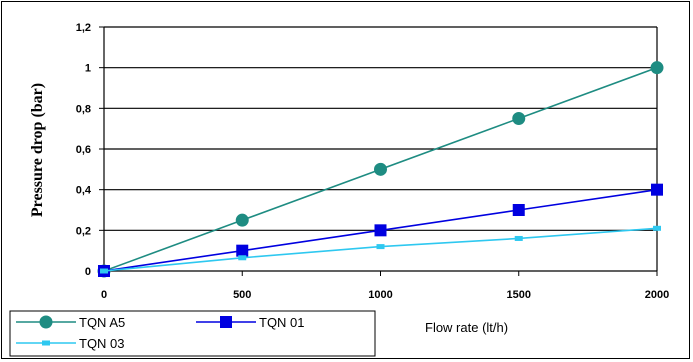 This screenshot has width=693, height=362. I want to click on legend-box, so click(192, 333).